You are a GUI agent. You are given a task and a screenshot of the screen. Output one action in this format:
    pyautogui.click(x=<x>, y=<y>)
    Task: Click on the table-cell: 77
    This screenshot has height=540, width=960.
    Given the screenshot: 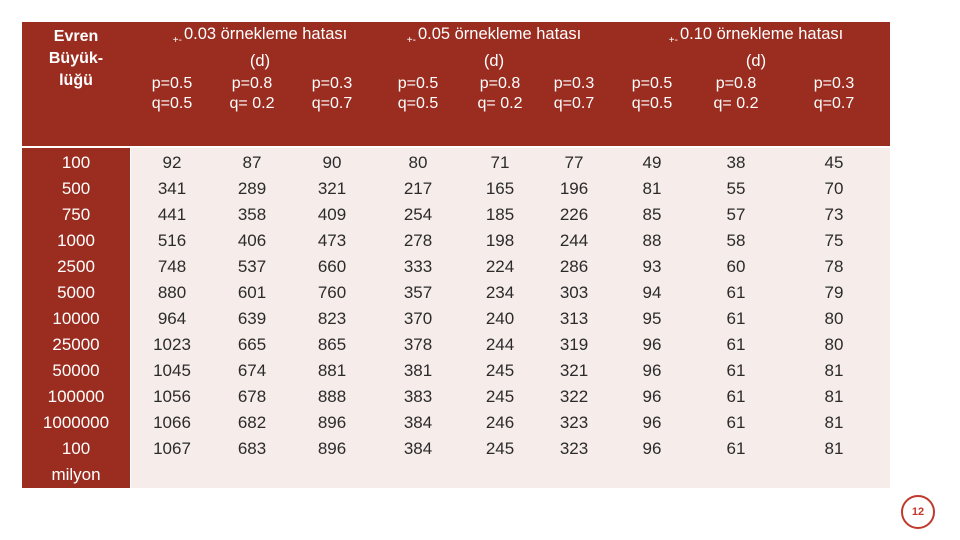 What is the action you would take?
    pyautogui.click(x=574, y=162)
    